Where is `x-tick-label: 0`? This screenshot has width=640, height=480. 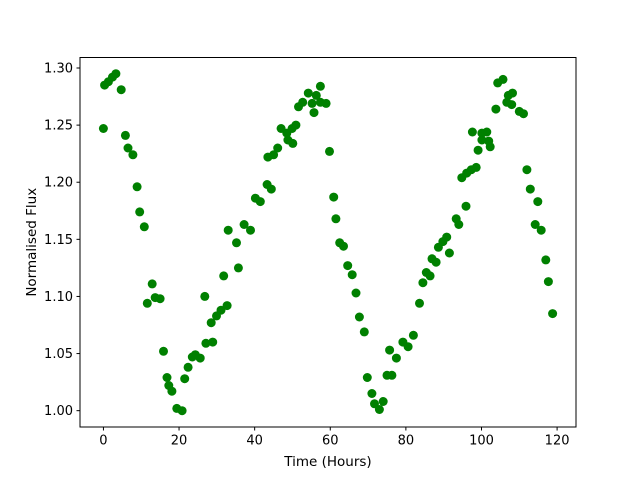
x-tick-label: 0 is located at coordinates (103, 441).